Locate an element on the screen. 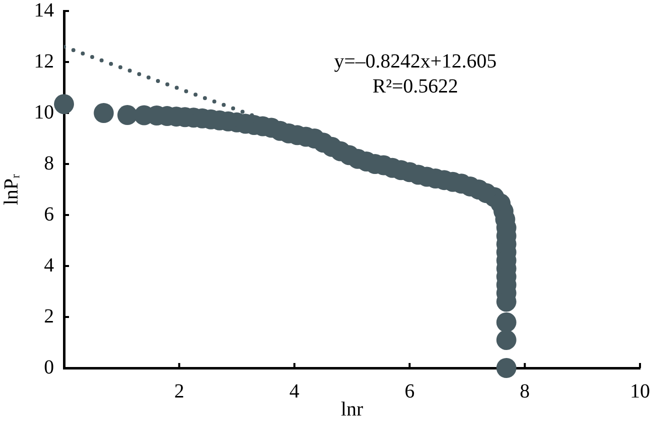 The height and width of the screenshot is (428, 650). x-tick-label: 2 is located at coordinates (179, 391).